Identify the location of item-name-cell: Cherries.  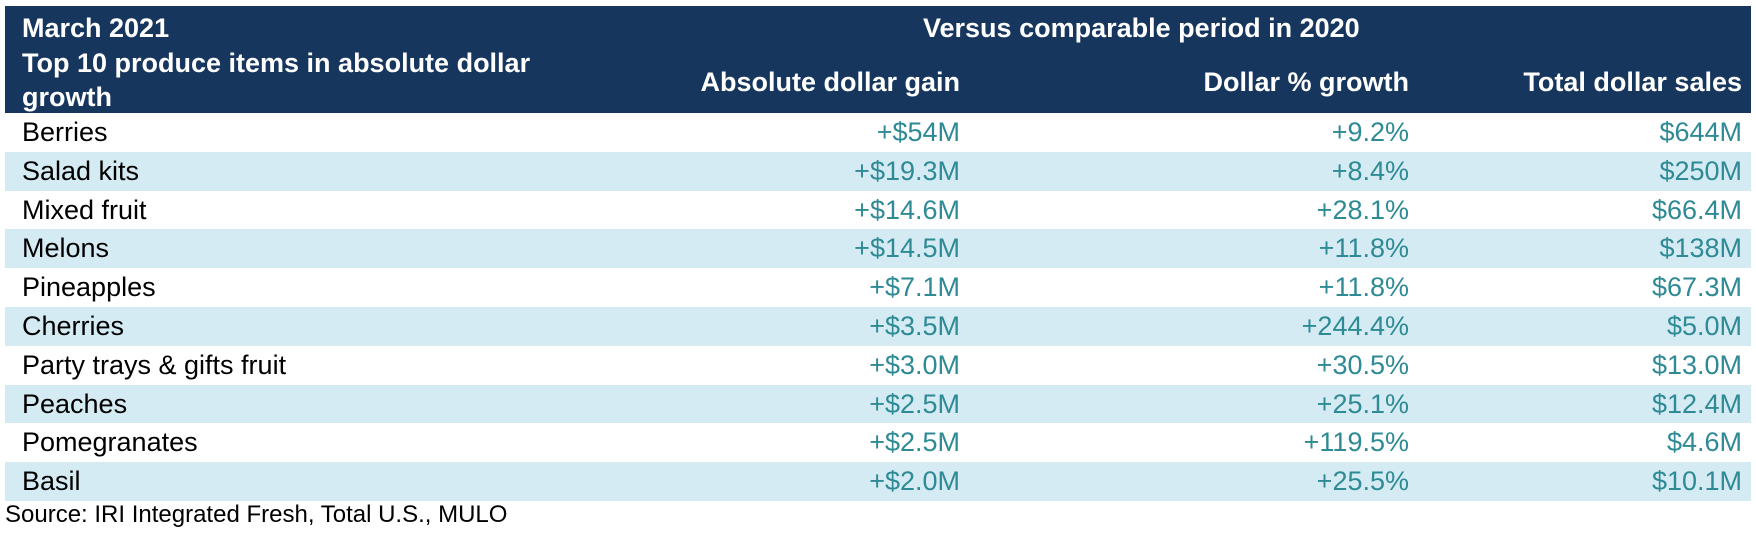
(73, 325).